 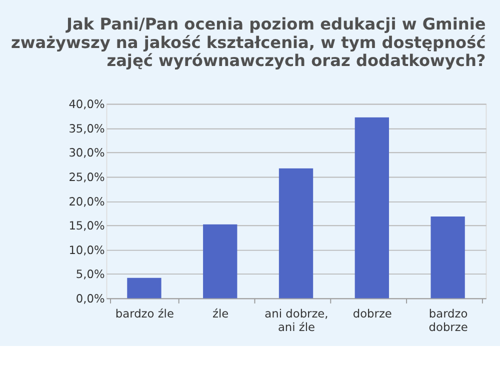 What do you see at coordinates (296, 320) in the screenshot?
I see `x-tick-label: ani dobrze, ani źle` at bounding box center [296, 320].